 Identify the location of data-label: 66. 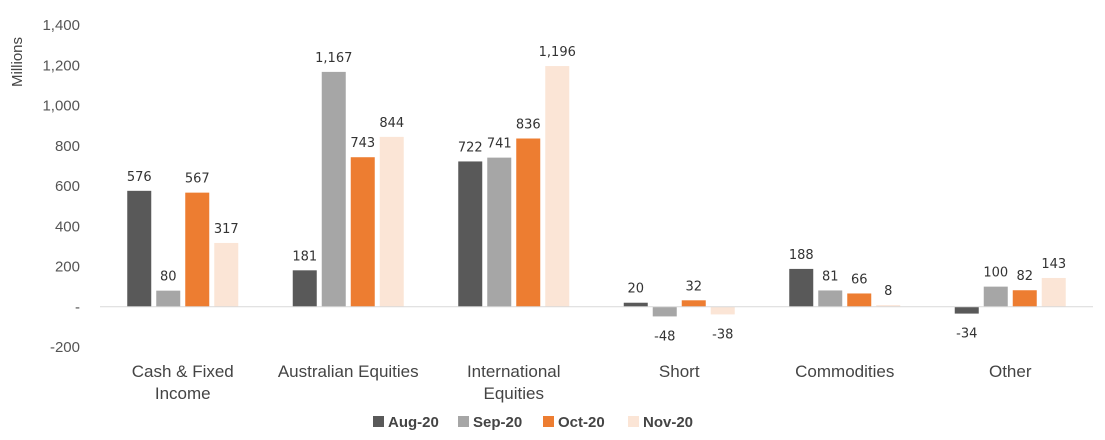
(859, 279).